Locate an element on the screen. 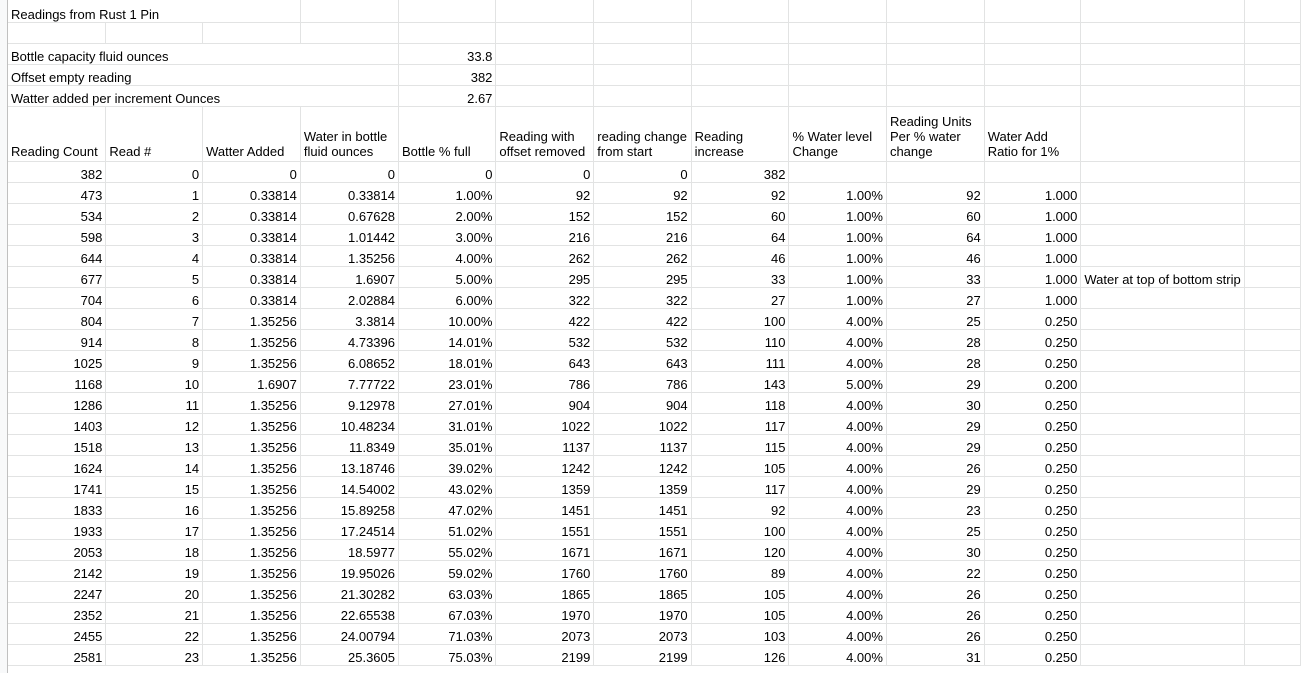 Image resolution: width=1301 pixels, height=673 pixels. data-cell: 2581 is located at coordinates (57, 655).